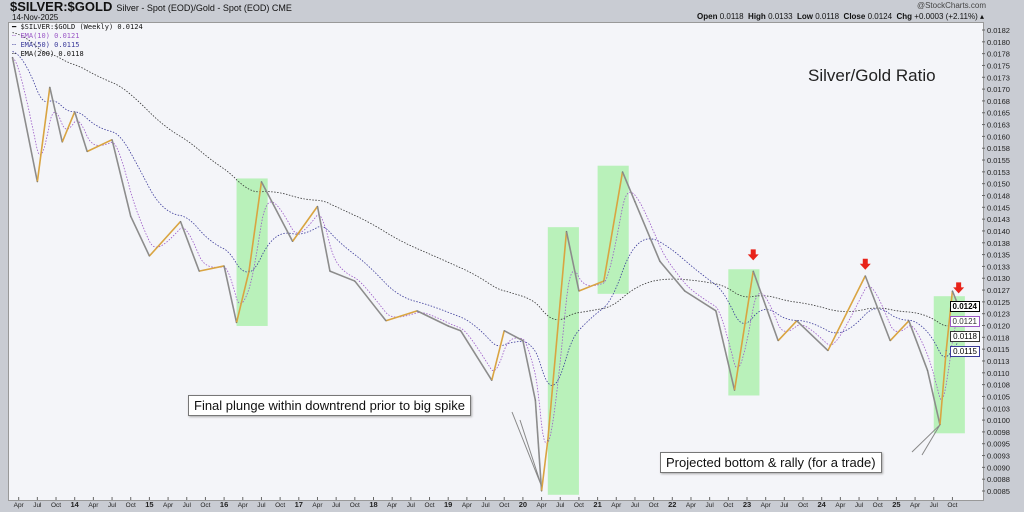 This screenshot has height=512, width=1024. I want to click on chg-label: Chg, so click(904, 16).